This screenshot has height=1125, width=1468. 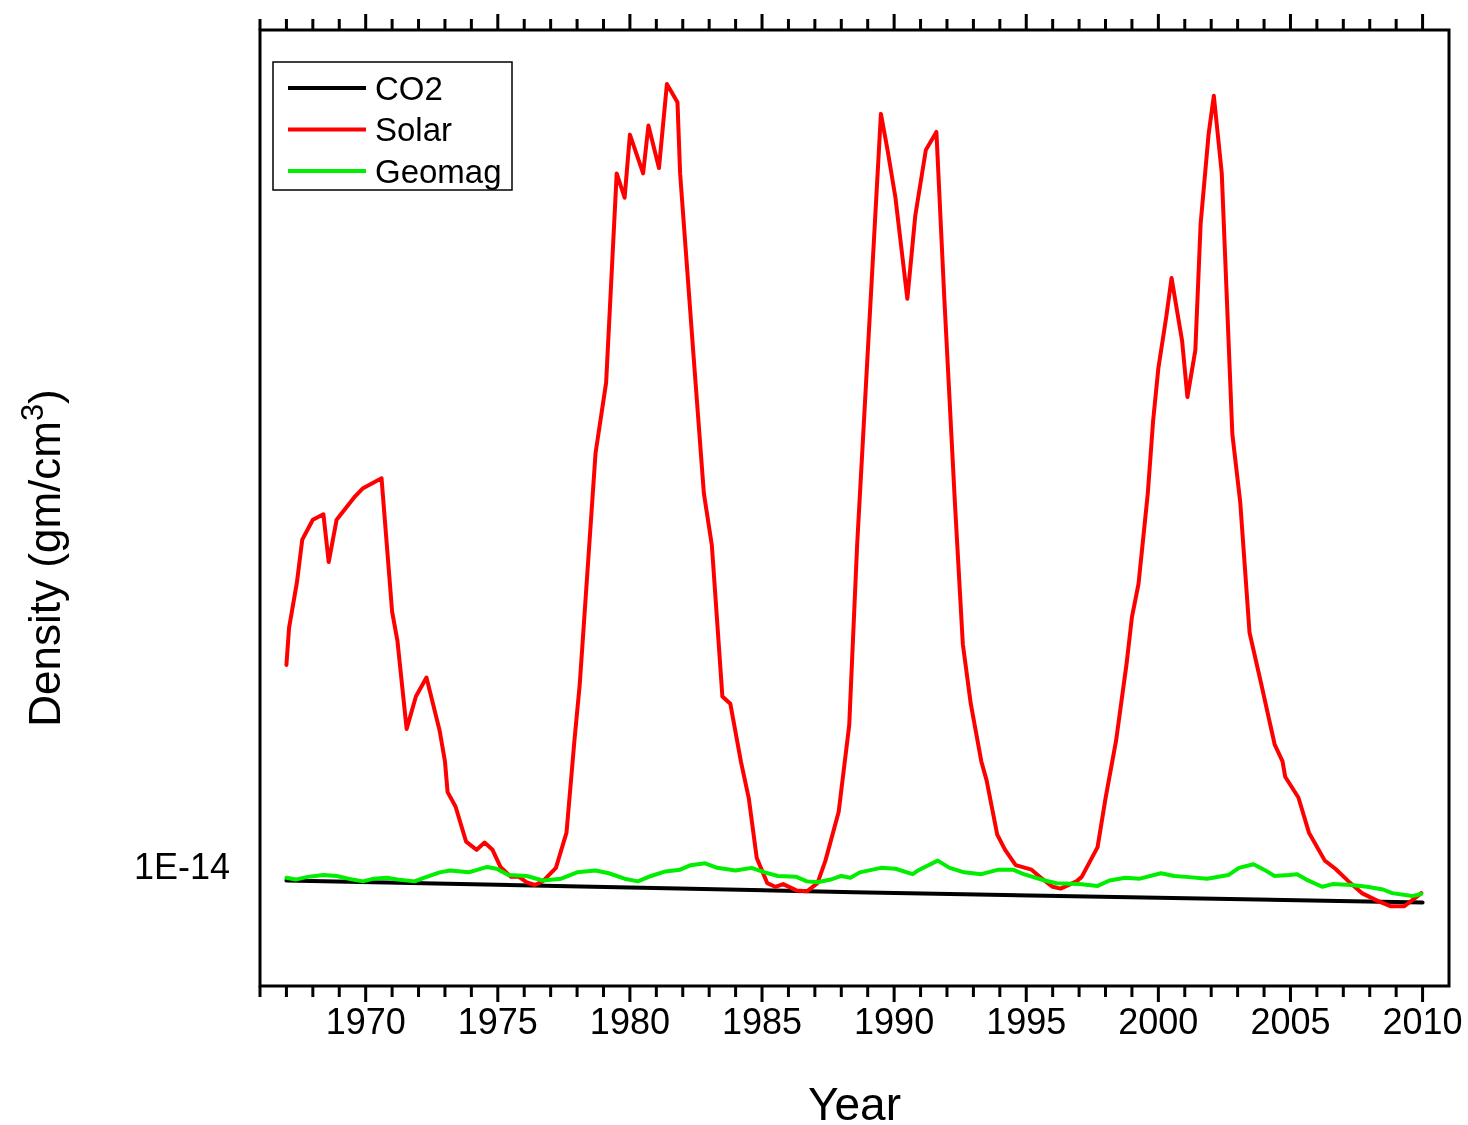 What do you see at coordinates (762, 1021) in the screenshot?
I see `x-tick-label: 1985` at bounding box center [762, 1021].